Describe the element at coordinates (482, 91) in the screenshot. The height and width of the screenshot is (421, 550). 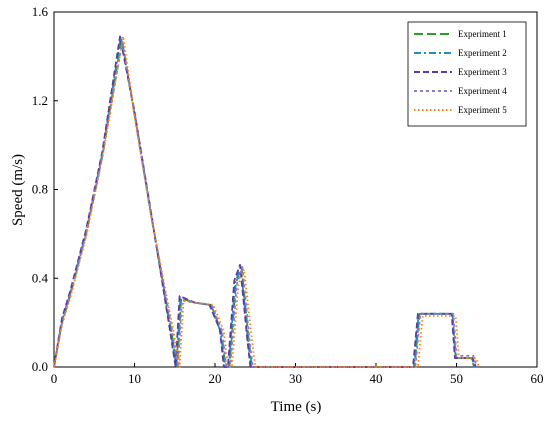
I see `legend-label-4: Experiment 4` at that location.